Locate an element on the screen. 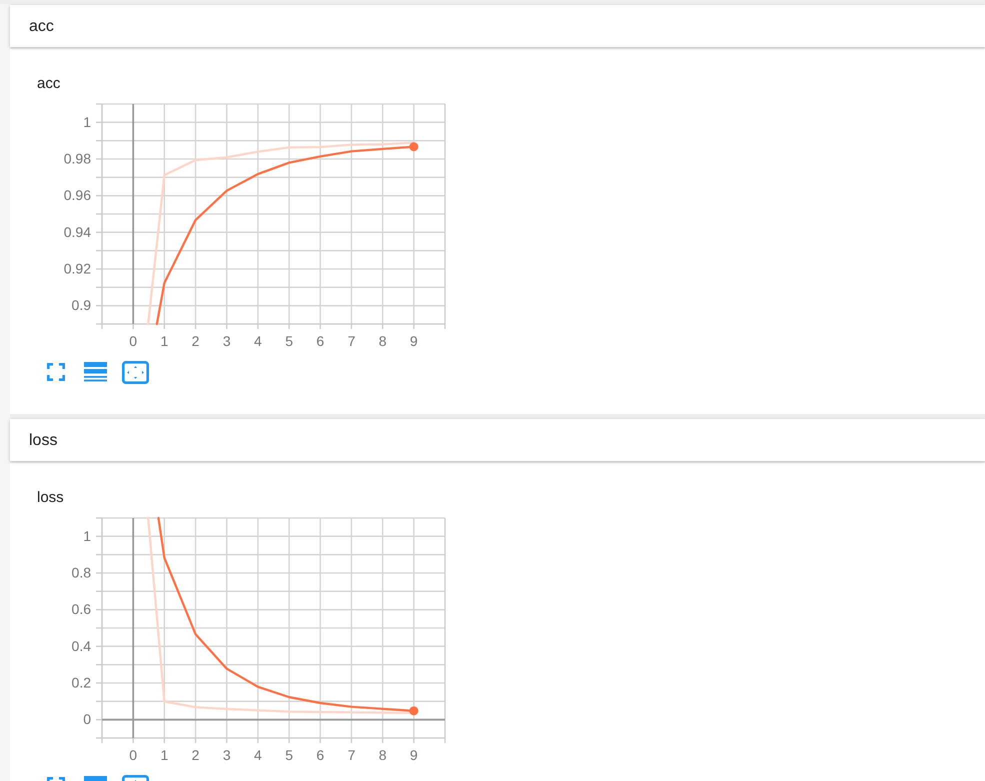 The width and height of the screenshot is (985, 781). chart-title: loss is located at coordinates (43, 440).